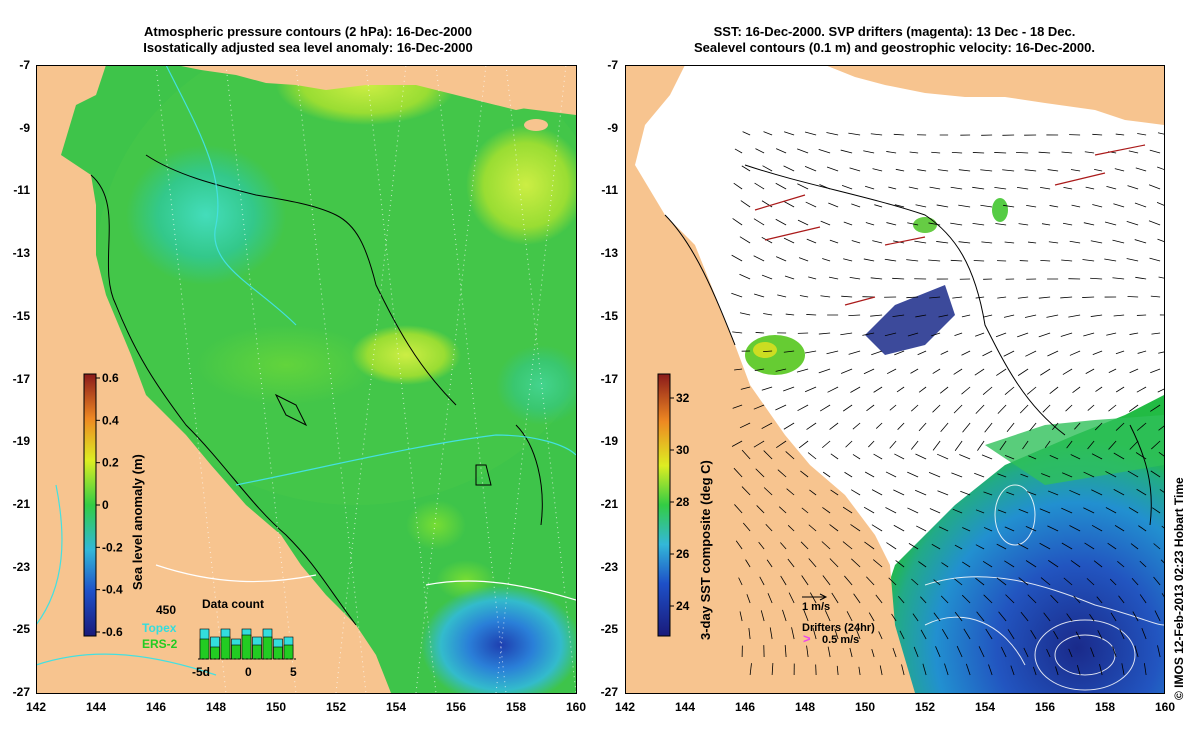 This screenshot has width=1200, height=750. What do you see at coordinates (21, 629) in the screenshot?
I see `lat-tick-label: -25` at bounding box center [21, 629].